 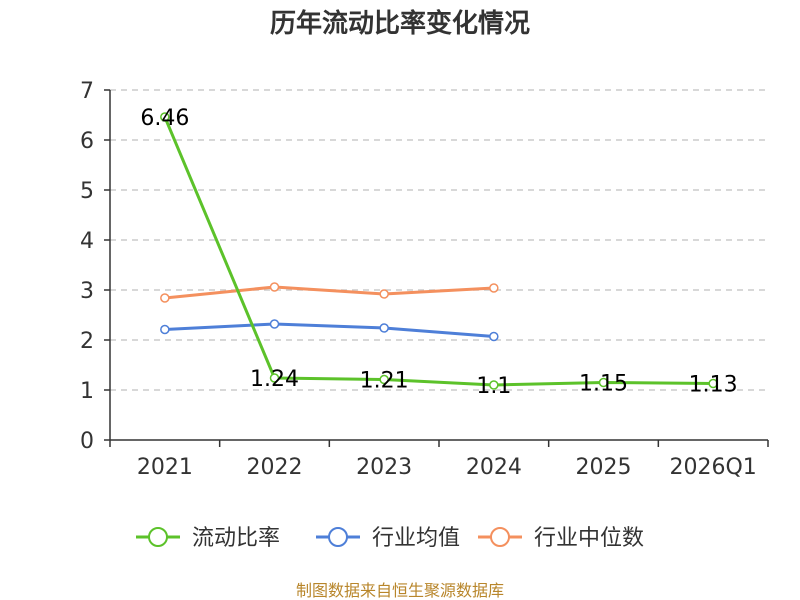 I want to click on data-label: 1.1, so click(x=493, y=386).